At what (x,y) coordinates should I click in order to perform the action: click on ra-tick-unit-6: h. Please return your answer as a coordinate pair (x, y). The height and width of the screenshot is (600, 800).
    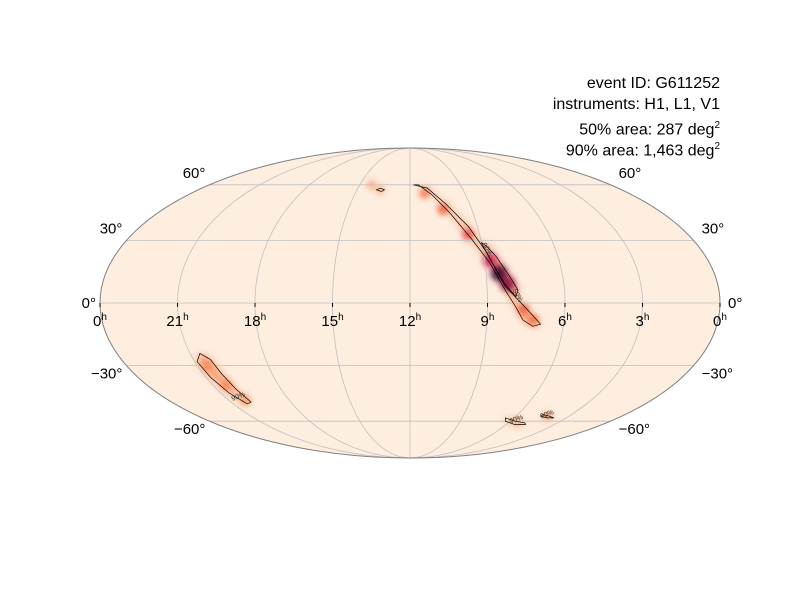
    Looking at the image, I should click on (569, 317).